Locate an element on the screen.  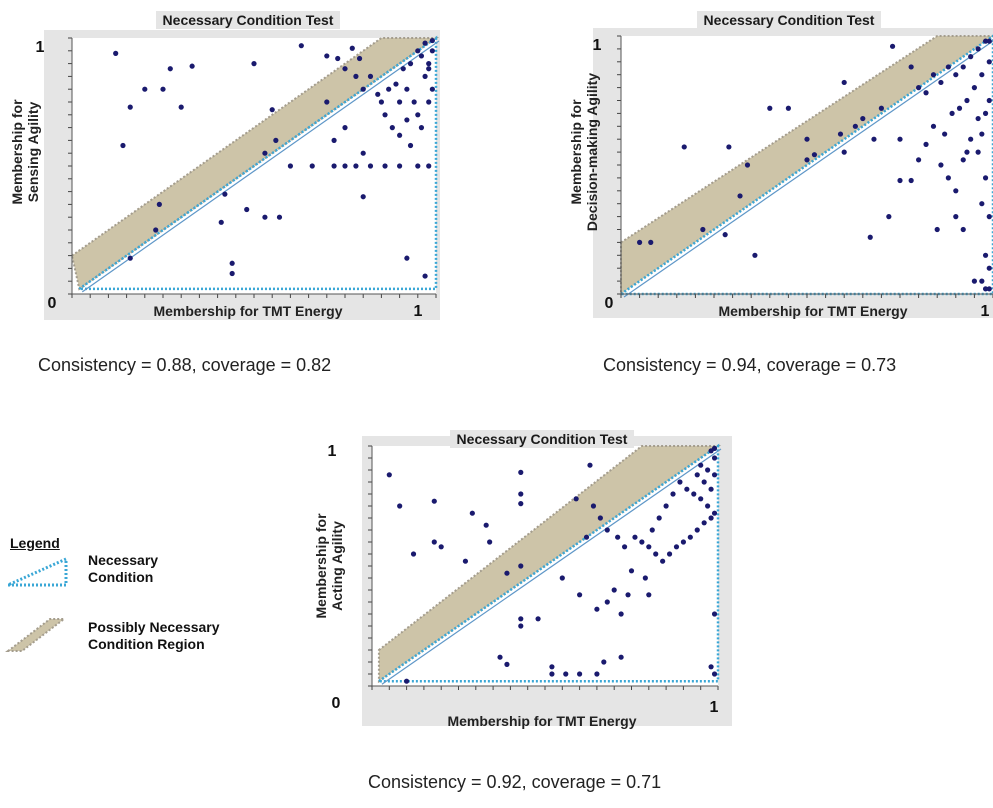
x-tick-label-max: 1 is located at coordinates (714, 707).